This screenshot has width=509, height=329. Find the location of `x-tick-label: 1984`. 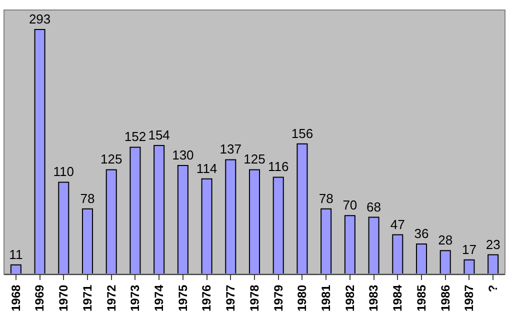

x-tick-label: 1984 is located at coordinates (397, 298).